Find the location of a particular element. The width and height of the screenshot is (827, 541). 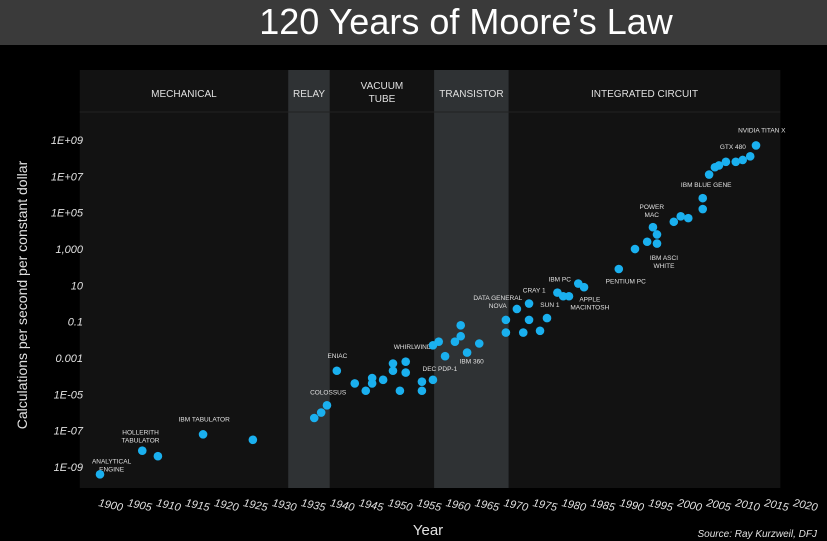

y-tick-label: 10 is located at coordinates (77, 286).